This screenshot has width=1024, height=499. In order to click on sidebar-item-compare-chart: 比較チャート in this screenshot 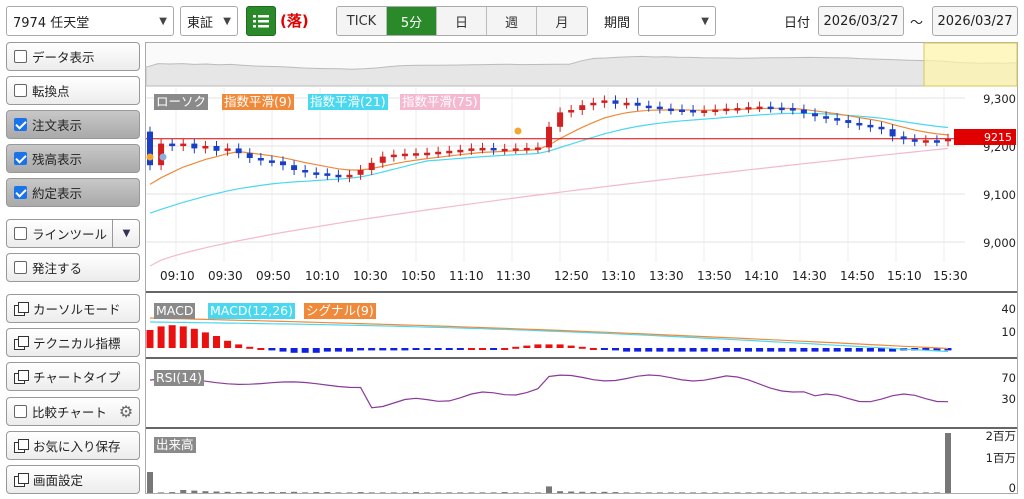, I will do `click(73, 411)`.